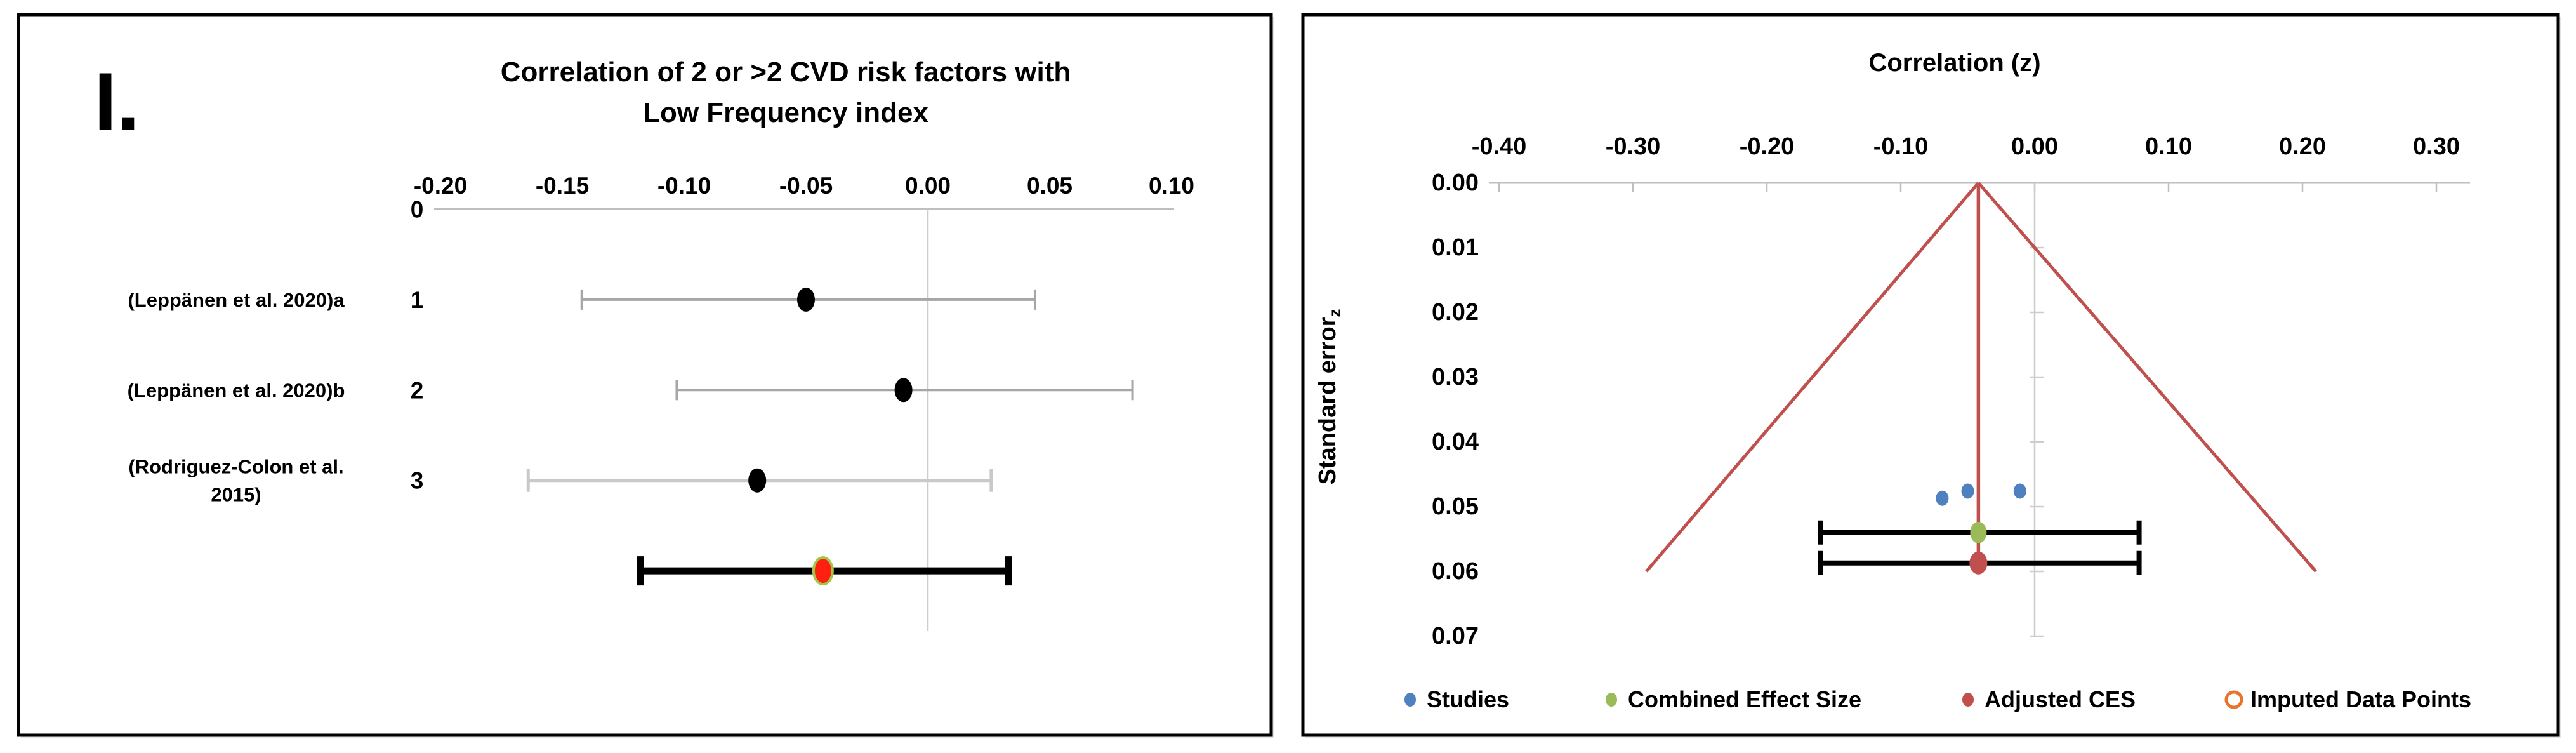  I want to click on right-y-tick-label: 0.03, so click(1455, 377).